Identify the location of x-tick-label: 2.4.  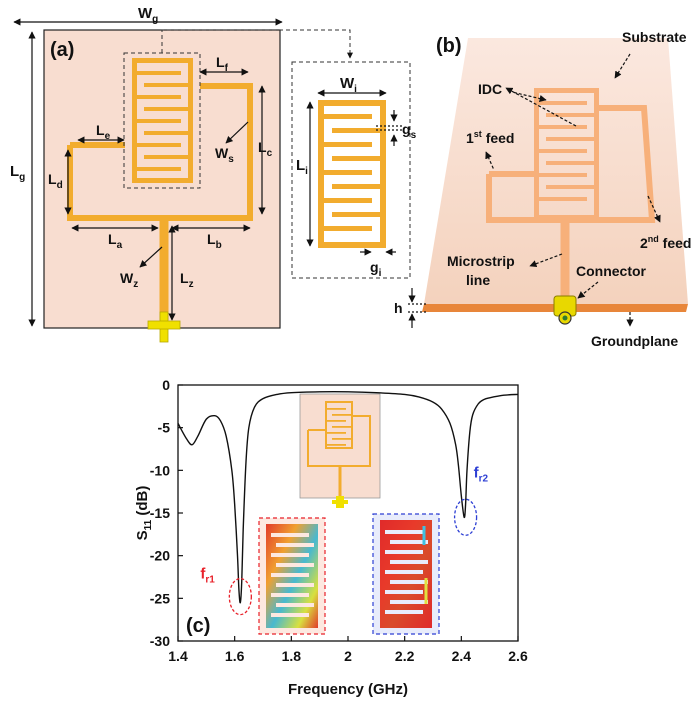
(462, 656).